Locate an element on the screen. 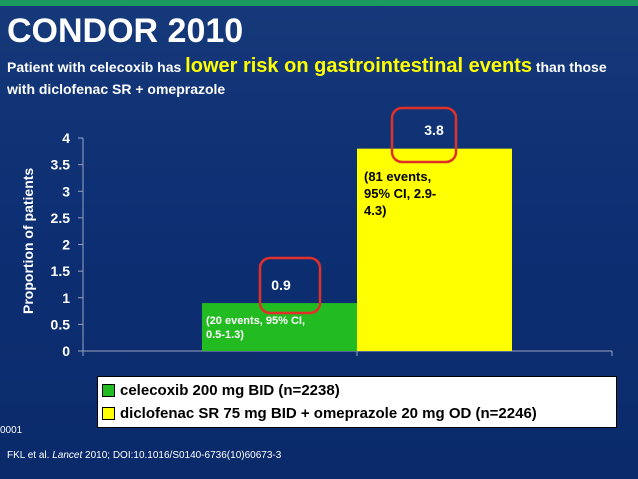 The width and height of the screenshot is (638, 479). y-tick-label: 2.5 is located at coordinates (61, 218).